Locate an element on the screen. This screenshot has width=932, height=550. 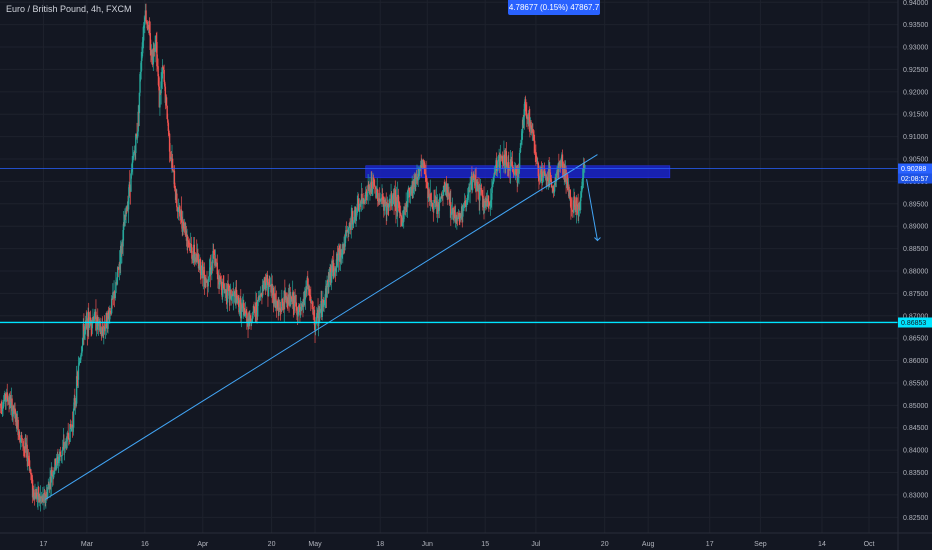
y-tick-label: 0.87000 is located at coordinates (915, 316).